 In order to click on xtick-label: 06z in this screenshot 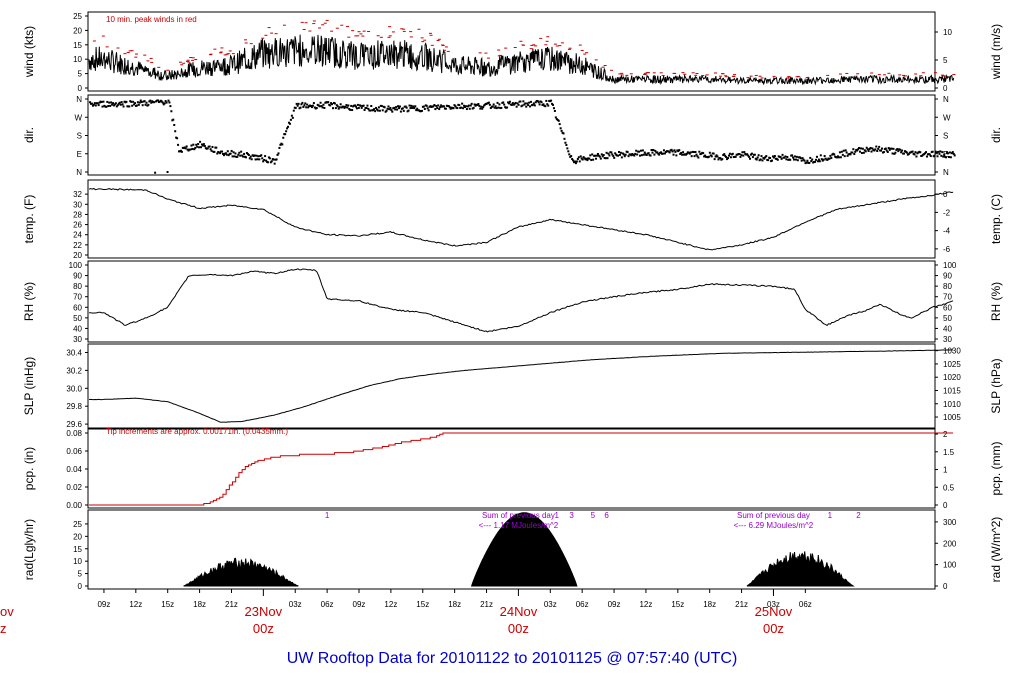, I will do `click(805, 604)`.